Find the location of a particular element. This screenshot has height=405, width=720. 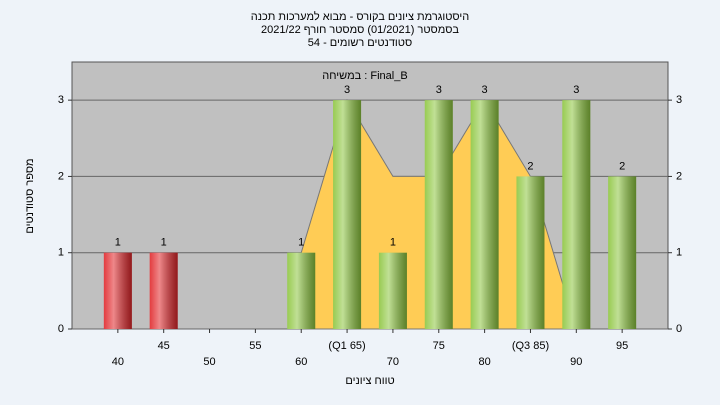

annotation: במשיחה : Final_B is located at coordinates (364, 76).